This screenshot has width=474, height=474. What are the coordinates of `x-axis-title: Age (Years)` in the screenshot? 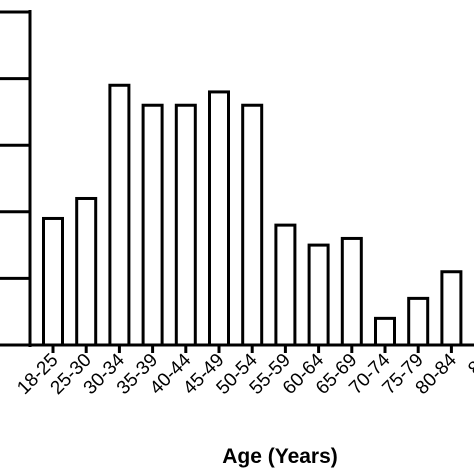 It's located at (280, 456).